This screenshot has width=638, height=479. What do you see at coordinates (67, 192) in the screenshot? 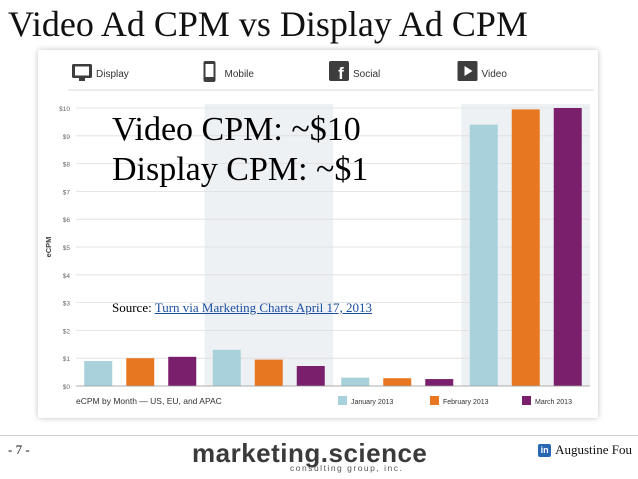
I see `y-tick-label: $7` at bounding box center [67, 192].